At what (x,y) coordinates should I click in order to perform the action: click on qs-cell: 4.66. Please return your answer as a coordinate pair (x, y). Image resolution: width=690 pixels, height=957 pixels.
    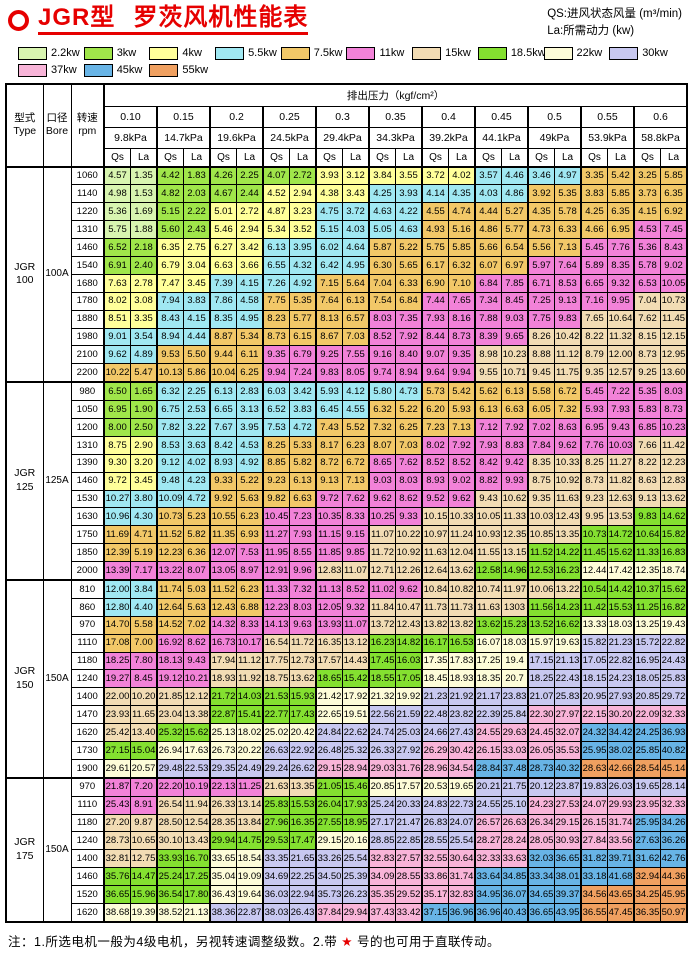
    Looking at the image, I should click on (594, 230).